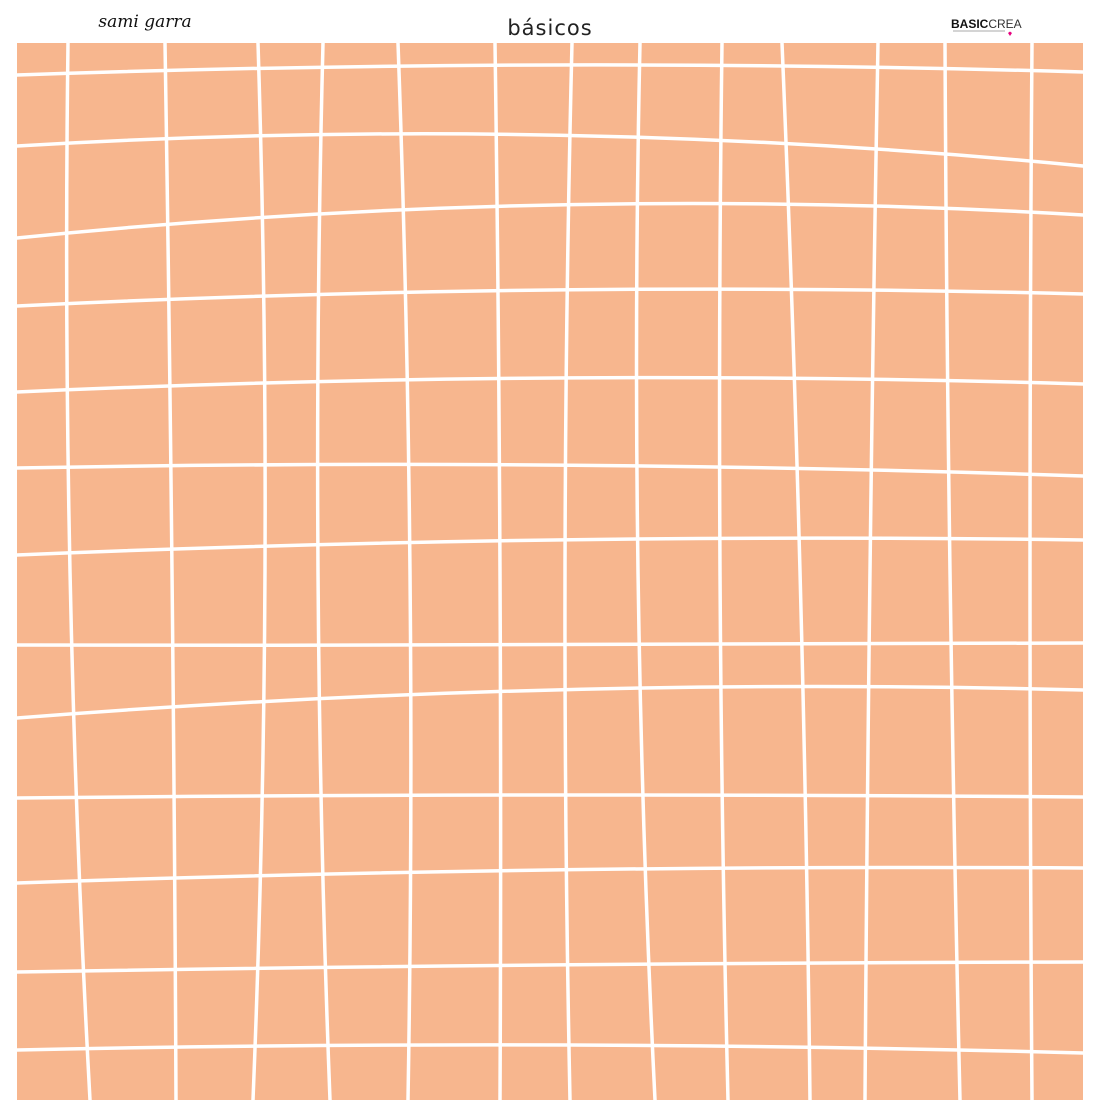  Describe the element at coordinates (549, 28) in the screenshot. I see `collection-title: básicos` at that location.